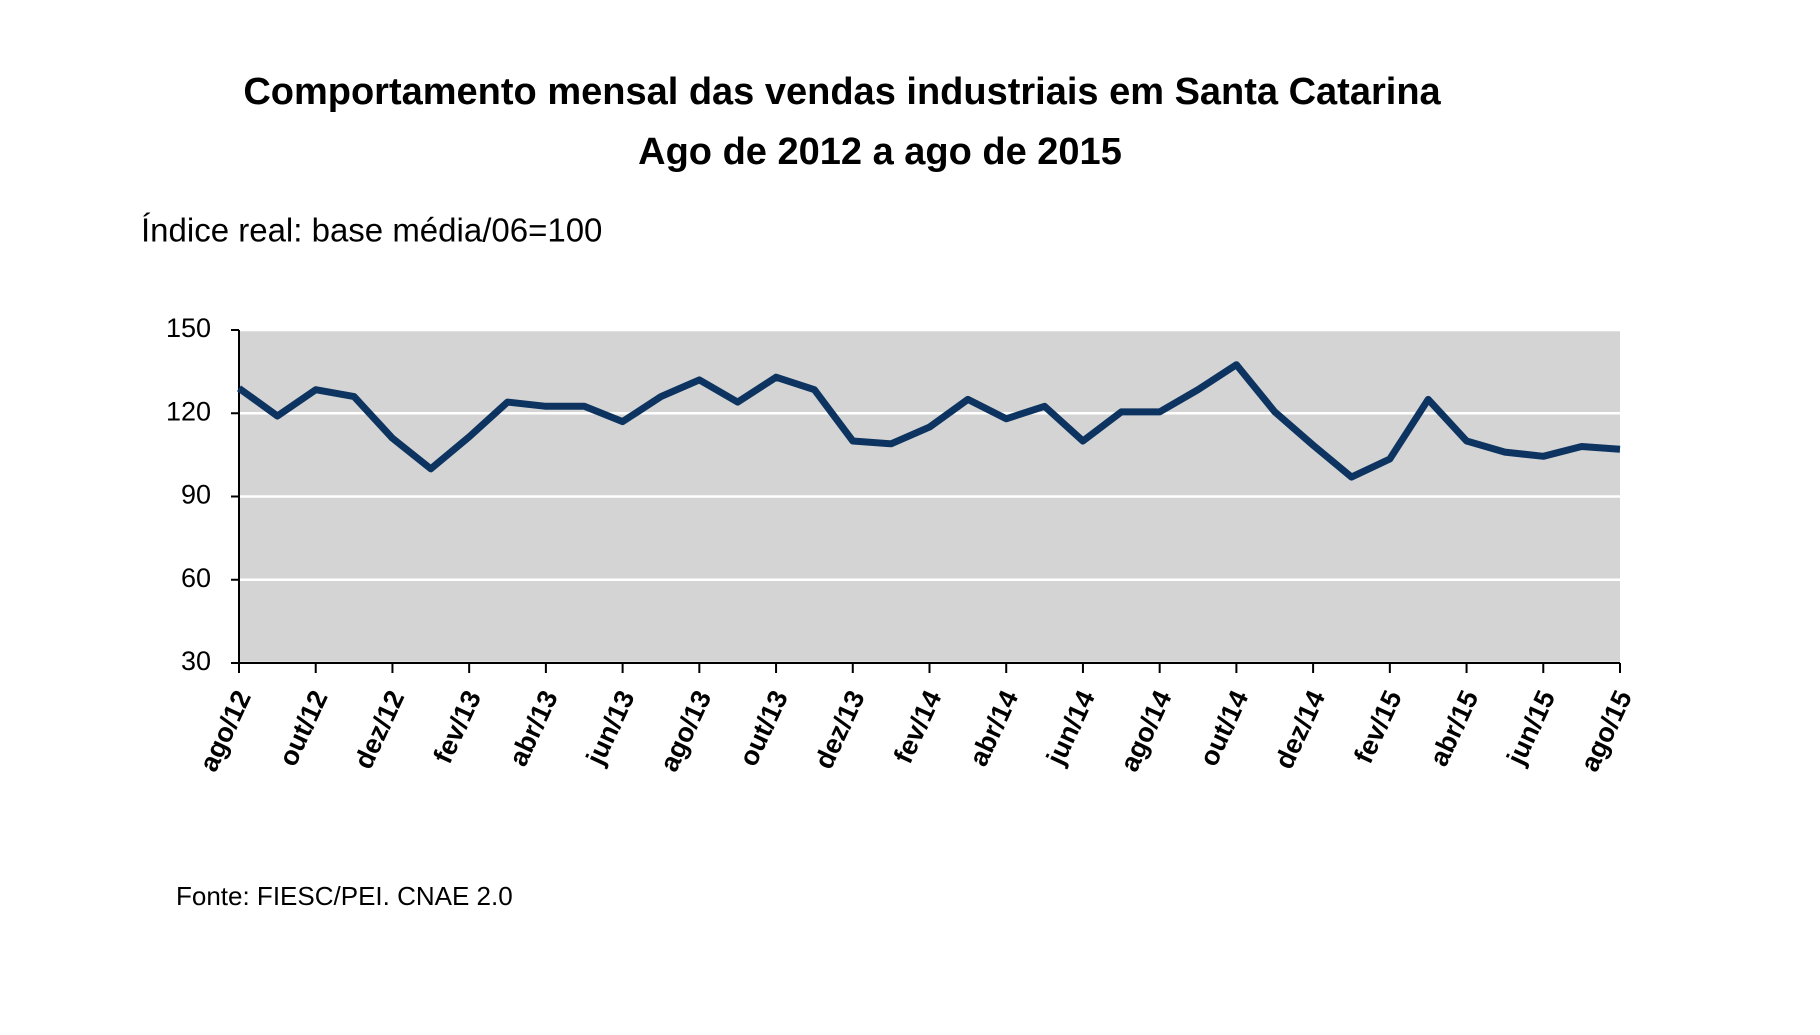 The width and height of the screenshot is (1820, 1035). I want to click on x-tick-label: ago/12, so click(225, 731).